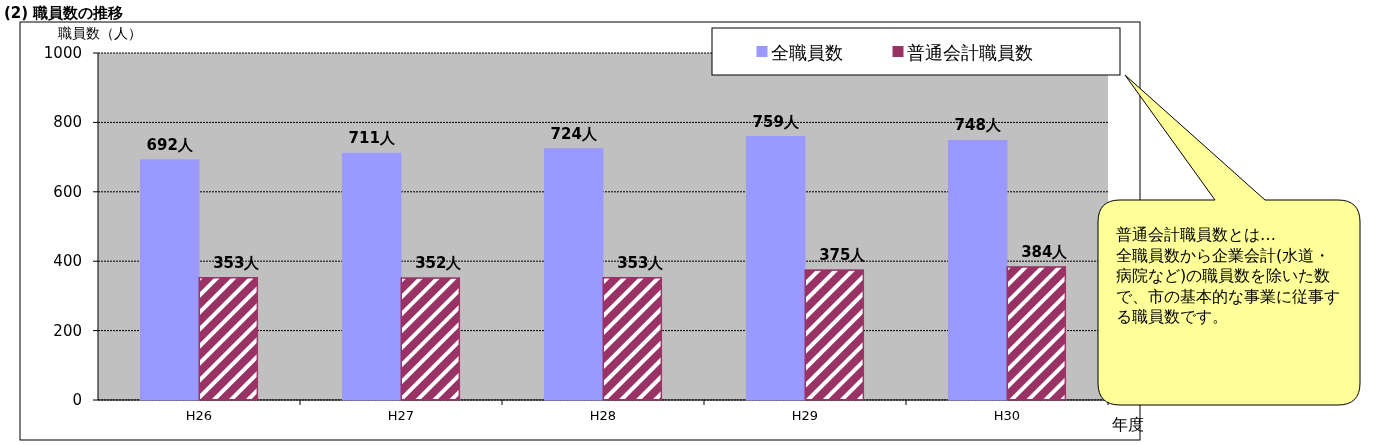 This screenshot has height=445, width=1381. I want to click on x-tick-label: H27, so click(401, 415).